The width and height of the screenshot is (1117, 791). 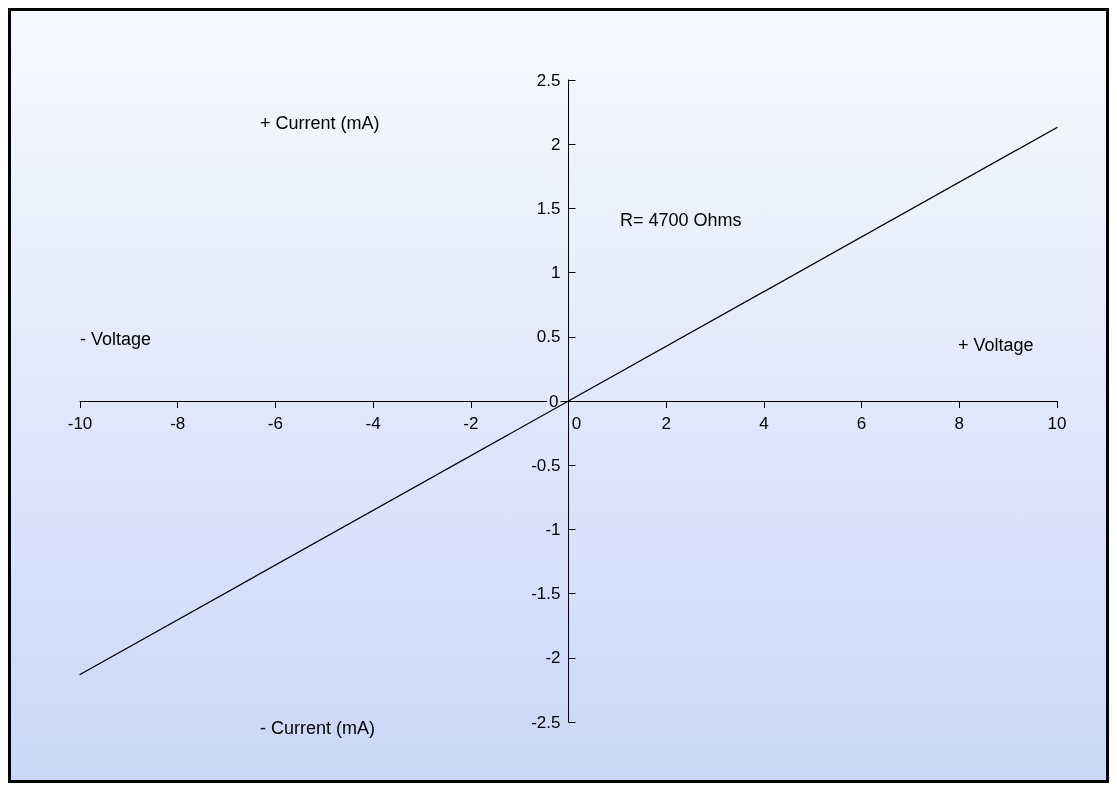 What do you see at coordinates (554, 401) in the screenshot?
I see `y-tick-label: 0` at bounding box center [554, 401].